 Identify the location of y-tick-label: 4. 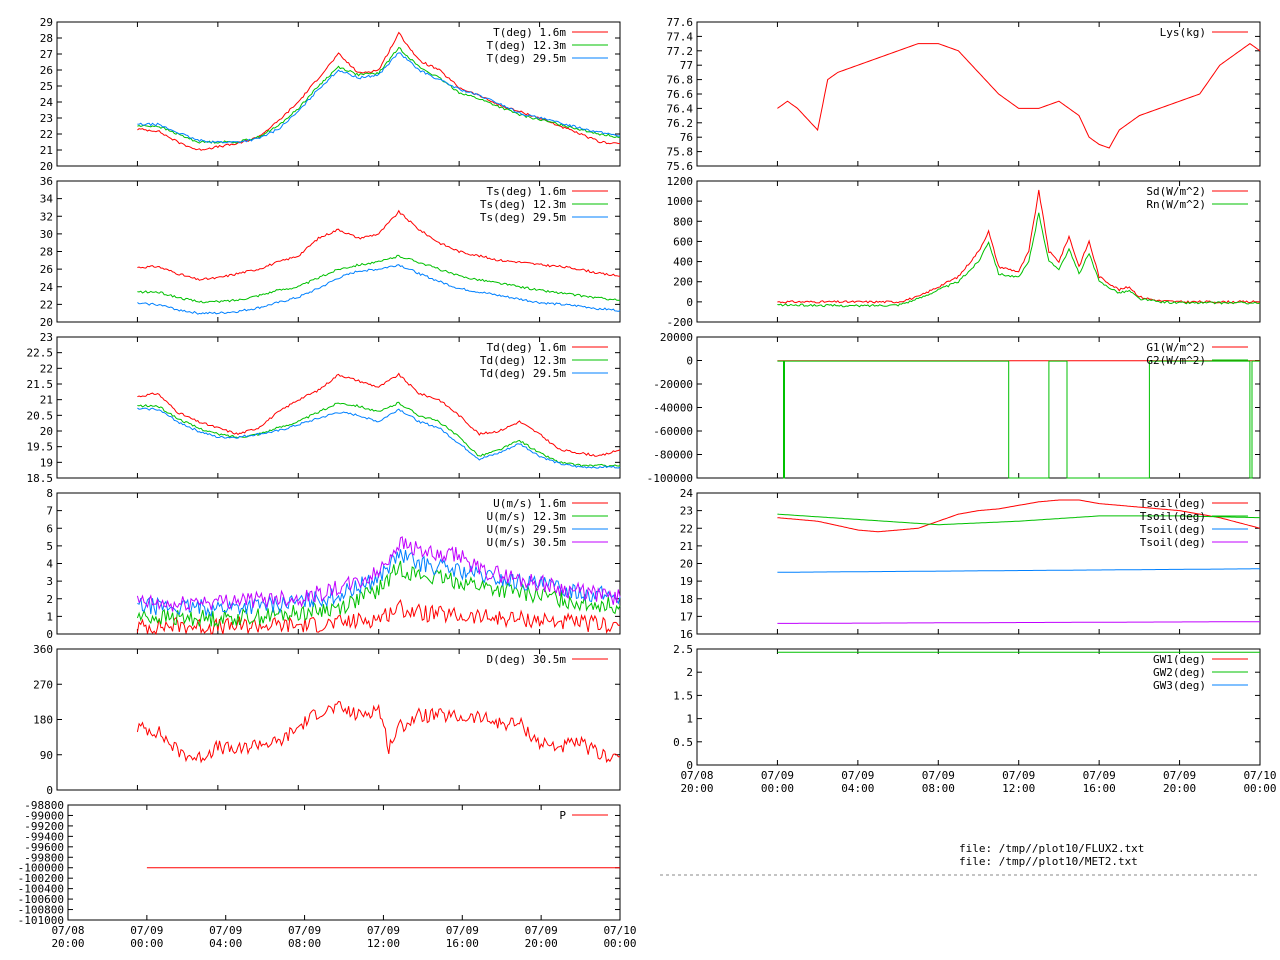
(49, 564).